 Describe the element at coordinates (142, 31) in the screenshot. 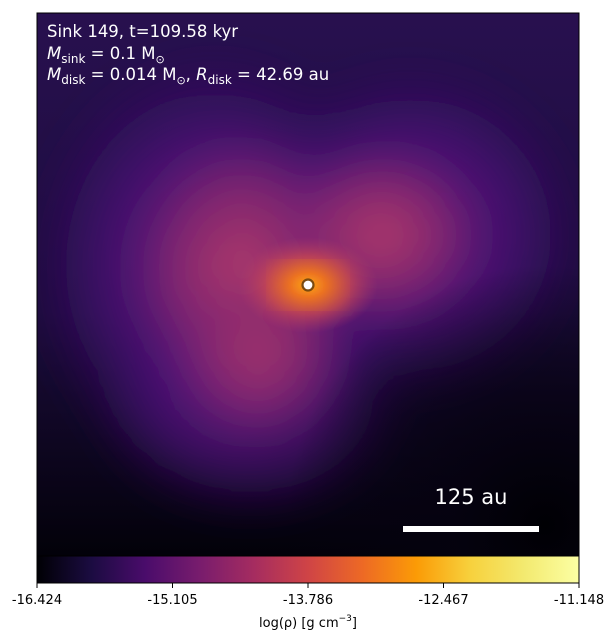

I see `annotation-line-1: Sink 149, t=109.58 kyr` at that location.